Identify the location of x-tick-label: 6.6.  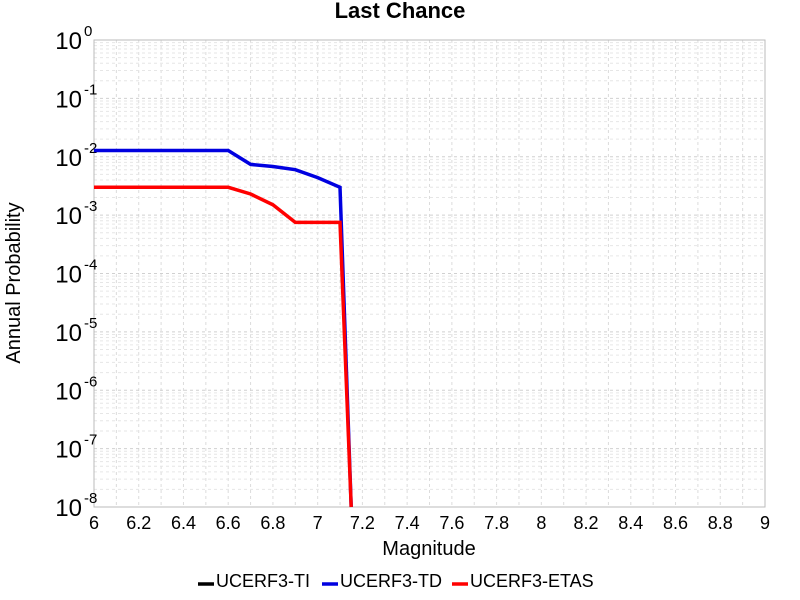
(228, 523).